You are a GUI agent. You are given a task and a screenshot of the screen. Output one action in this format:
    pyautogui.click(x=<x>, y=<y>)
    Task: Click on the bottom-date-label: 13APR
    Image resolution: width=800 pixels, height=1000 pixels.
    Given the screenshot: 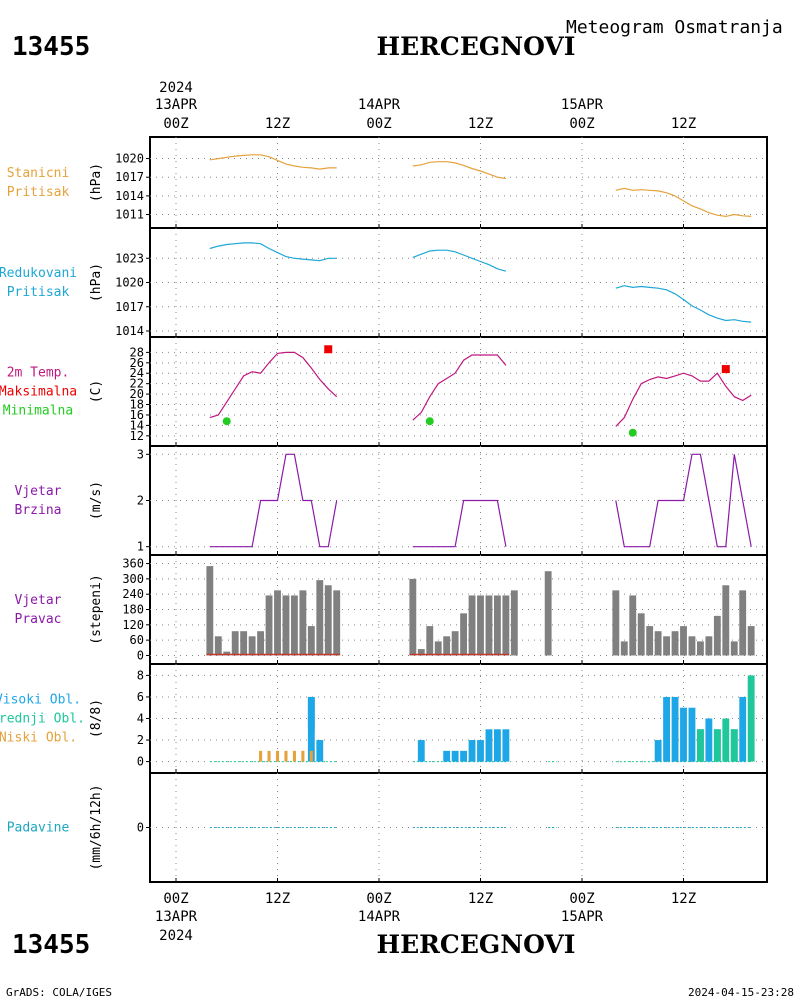 What is the action you would take?
    pyautogui.click(x=176, y=917)
    